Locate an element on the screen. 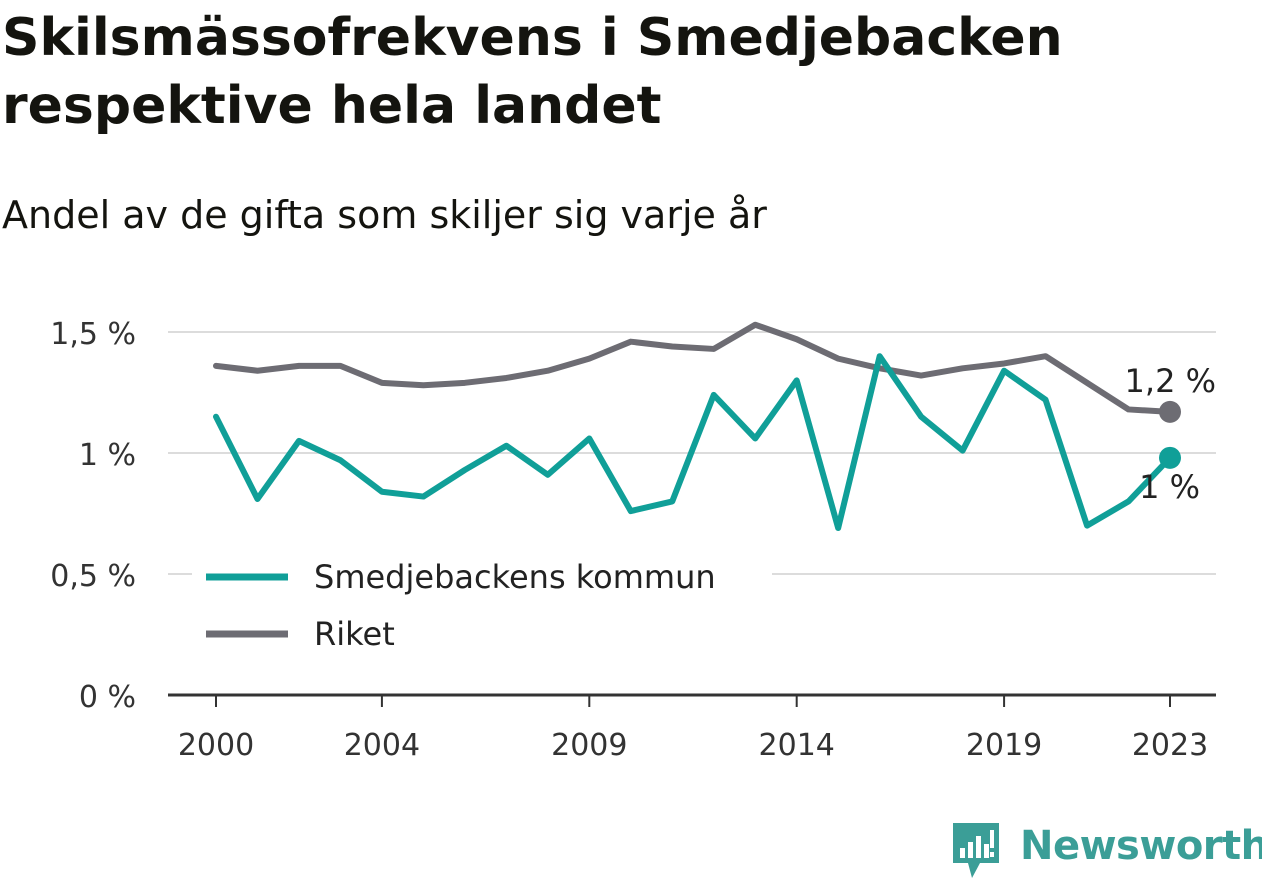 Image resolution: width=1262 pixels, height=882 pixels. legend-label: Smedjebackens kommun is located at coordinates (515, 577).